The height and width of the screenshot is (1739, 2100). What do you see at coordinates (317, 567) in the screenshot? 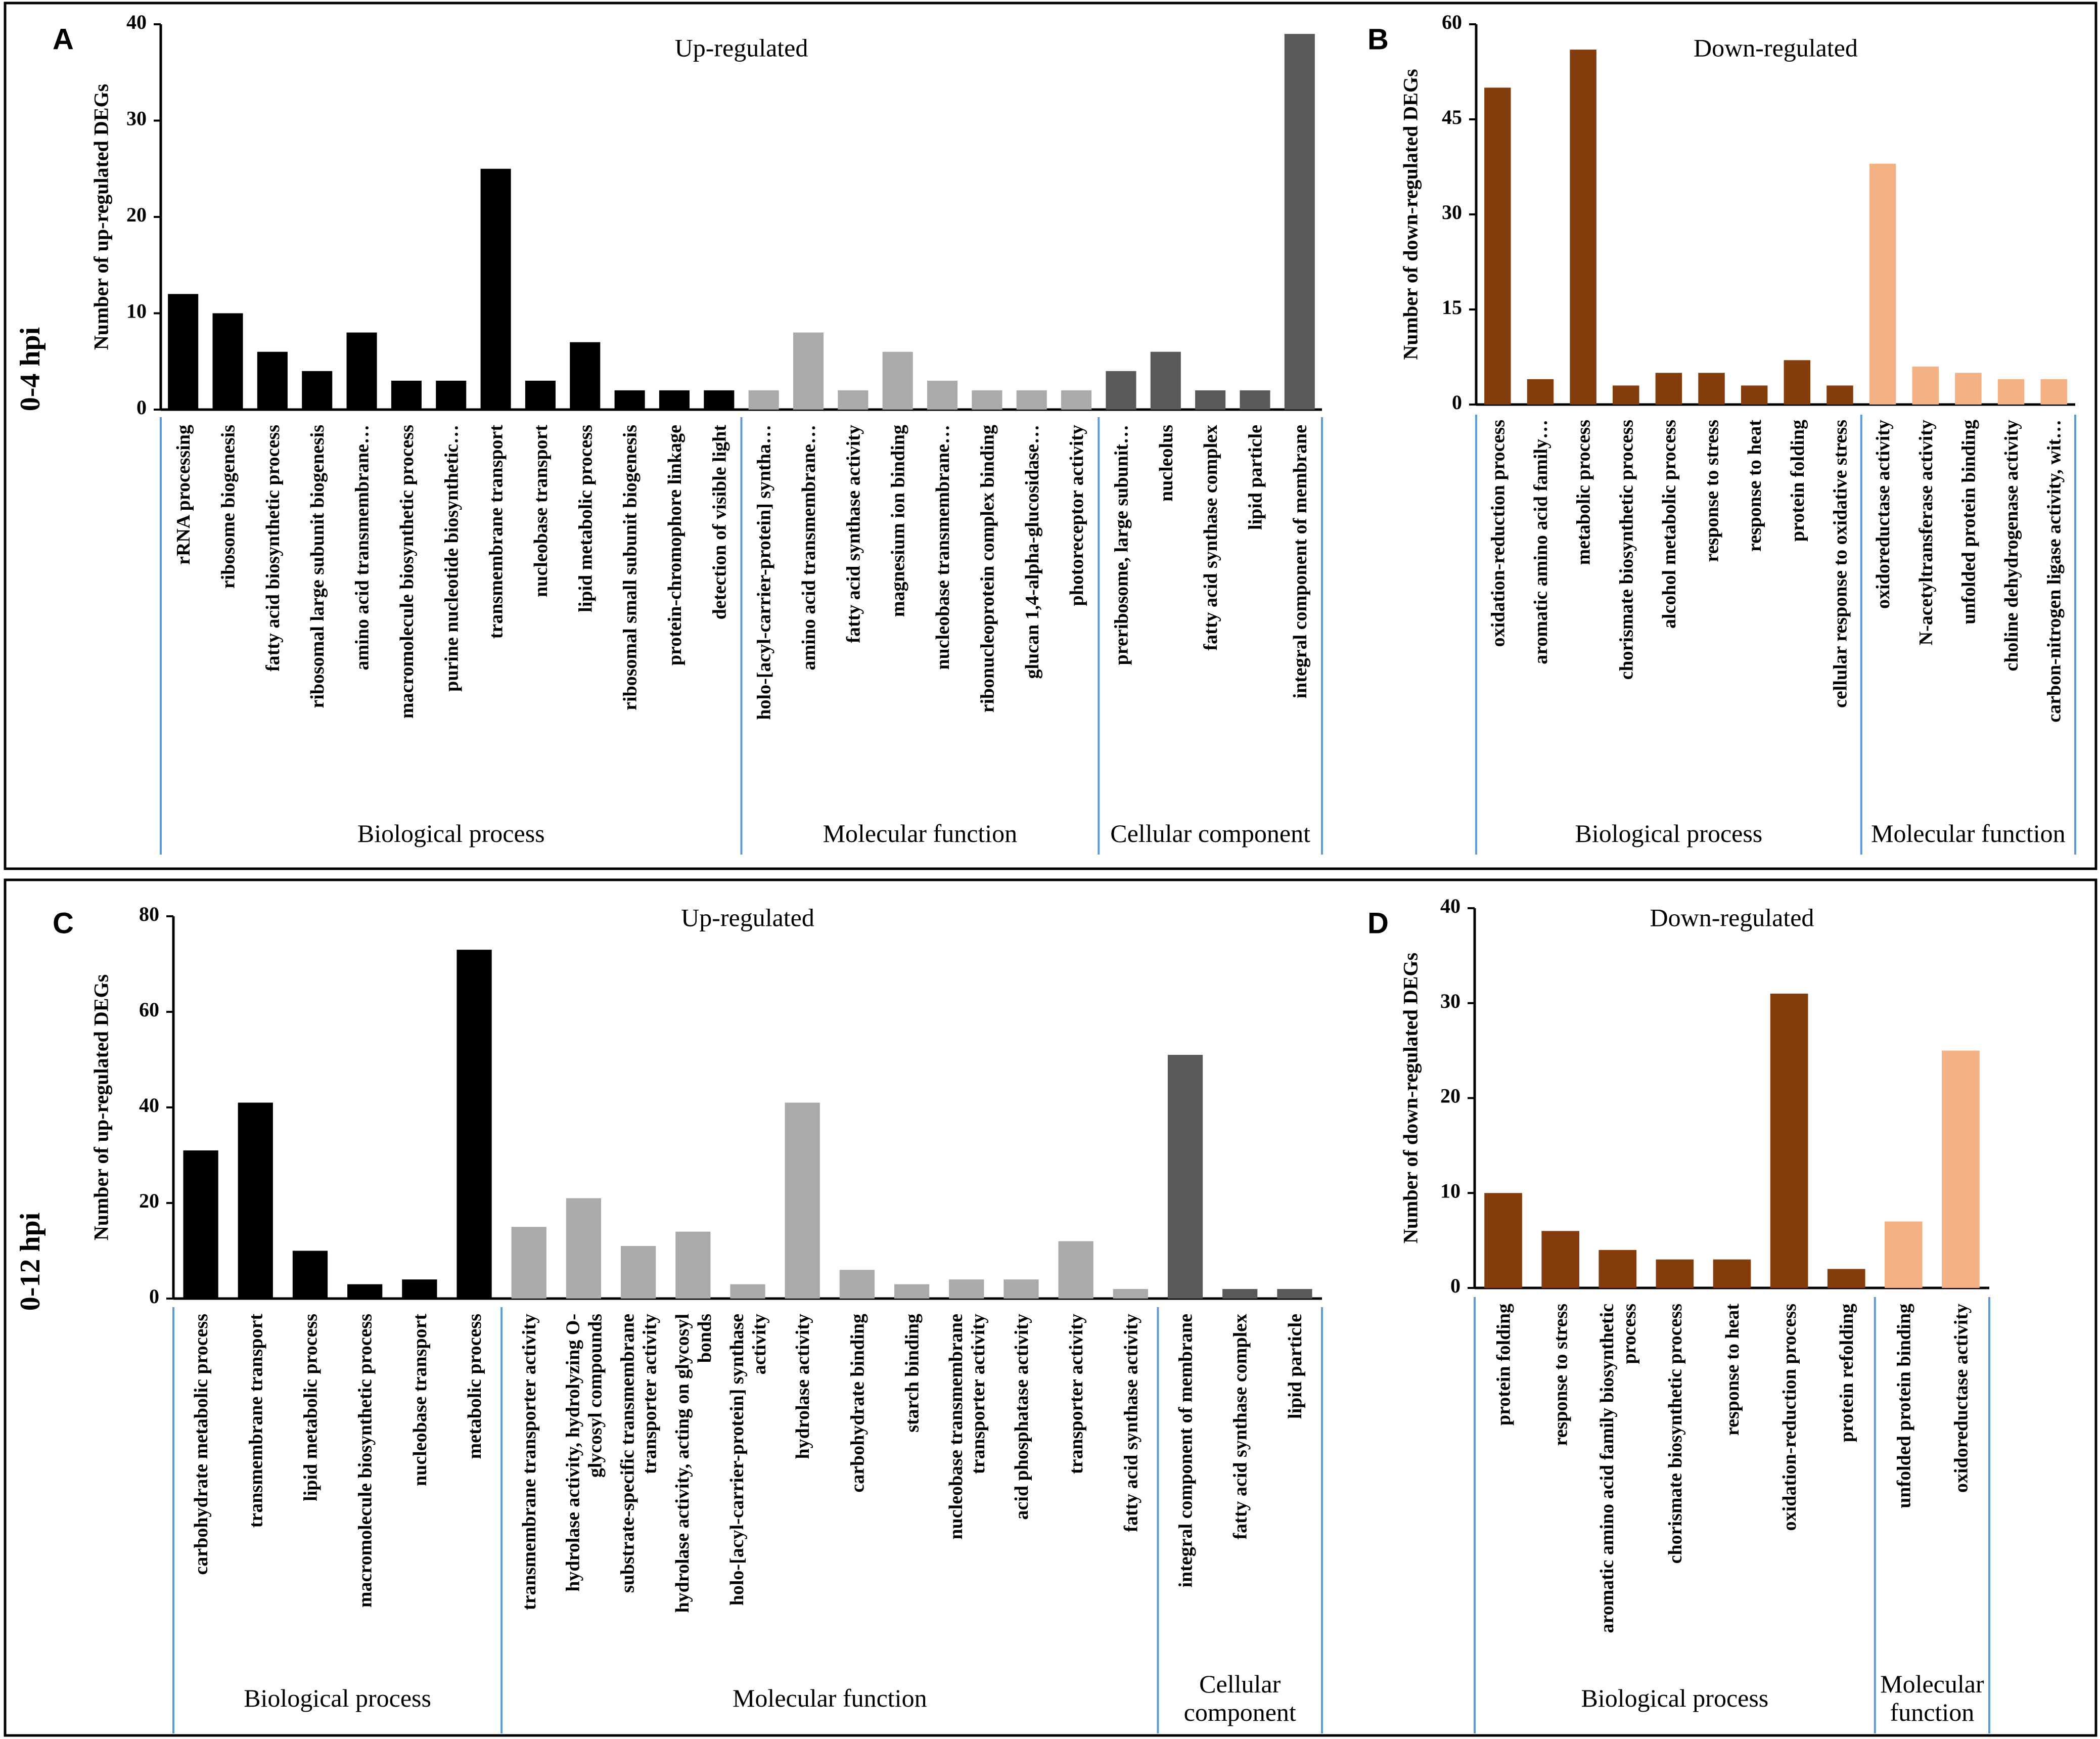
I see `category-label: ribosomal large subunit biogenesis` at bounding box center [317, 567].